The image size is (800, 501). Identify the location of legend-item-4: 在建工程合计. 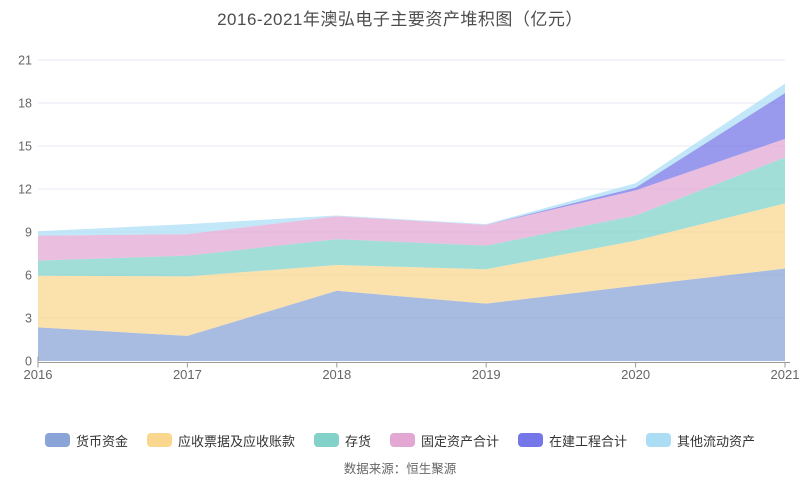
(572, 440).